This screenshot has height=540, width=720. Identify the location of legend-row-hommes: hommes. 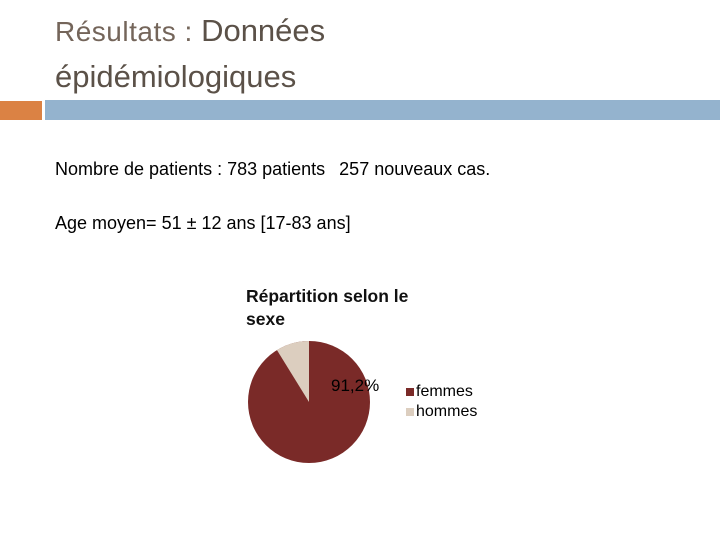
(441, 412).